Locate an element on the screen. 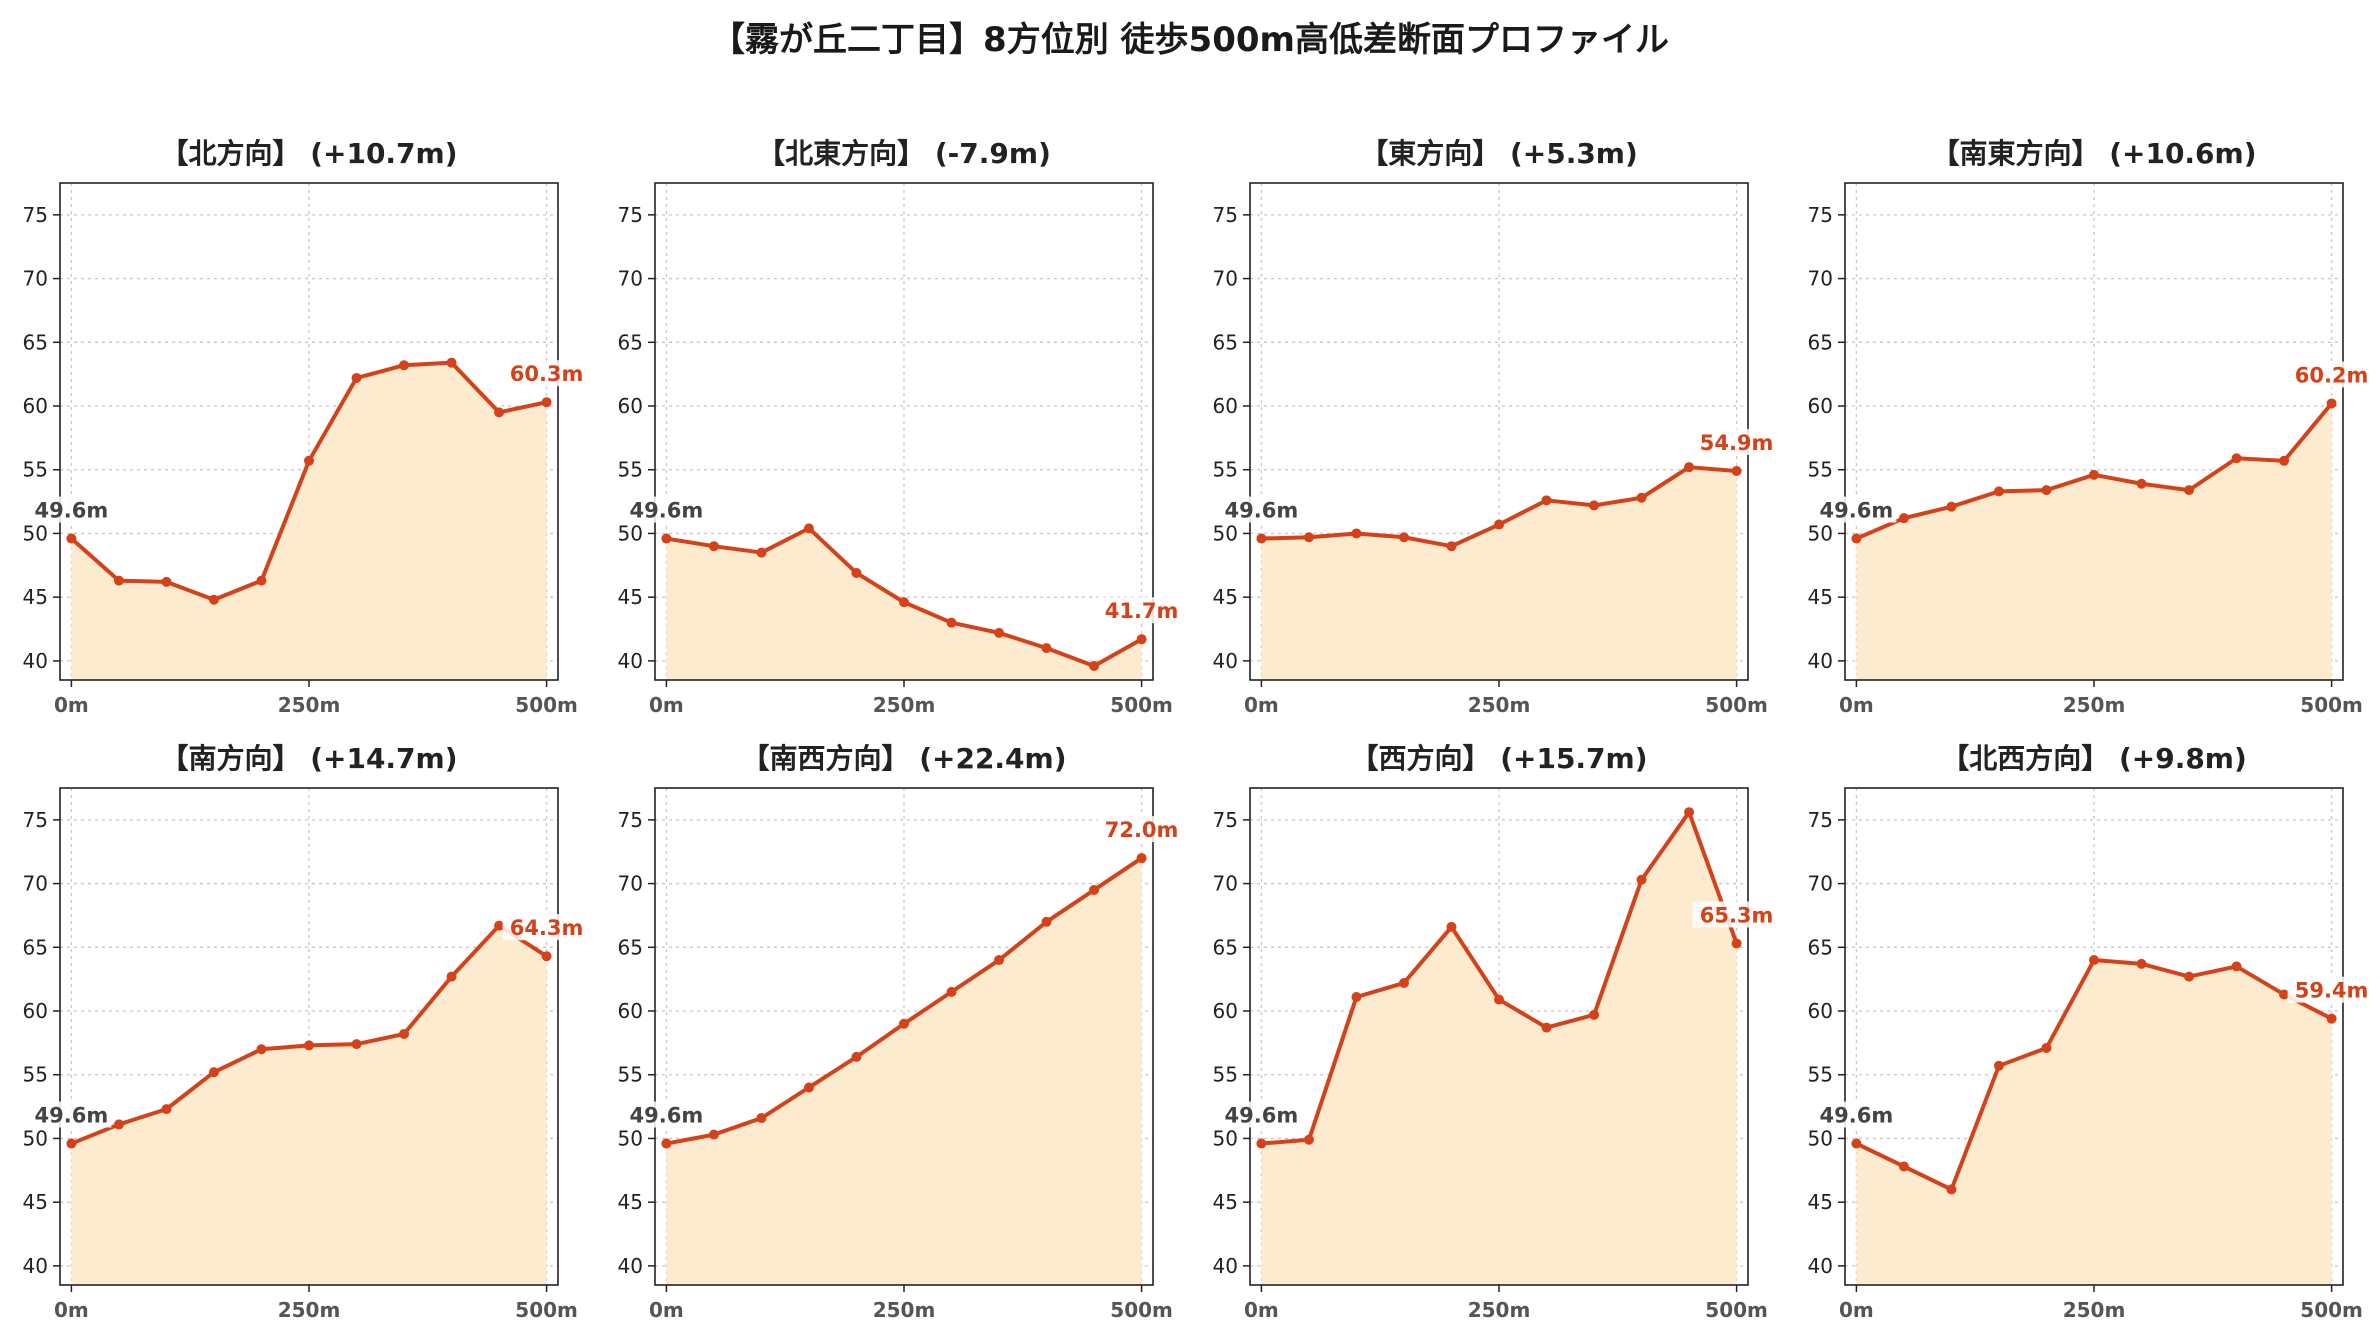 The image size is (2380, 1340). chart-title: 【北方向】 (+10.7m) is located at coordinates (308, 153).